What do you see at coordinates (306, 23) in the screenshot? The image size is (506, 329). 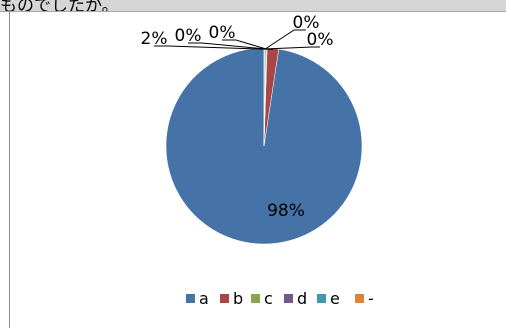 I see `data-label-4: 0%` at bounding box center [306, 23].